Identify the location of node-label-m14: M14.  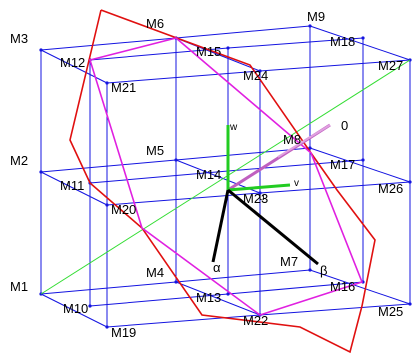
(208, 174).